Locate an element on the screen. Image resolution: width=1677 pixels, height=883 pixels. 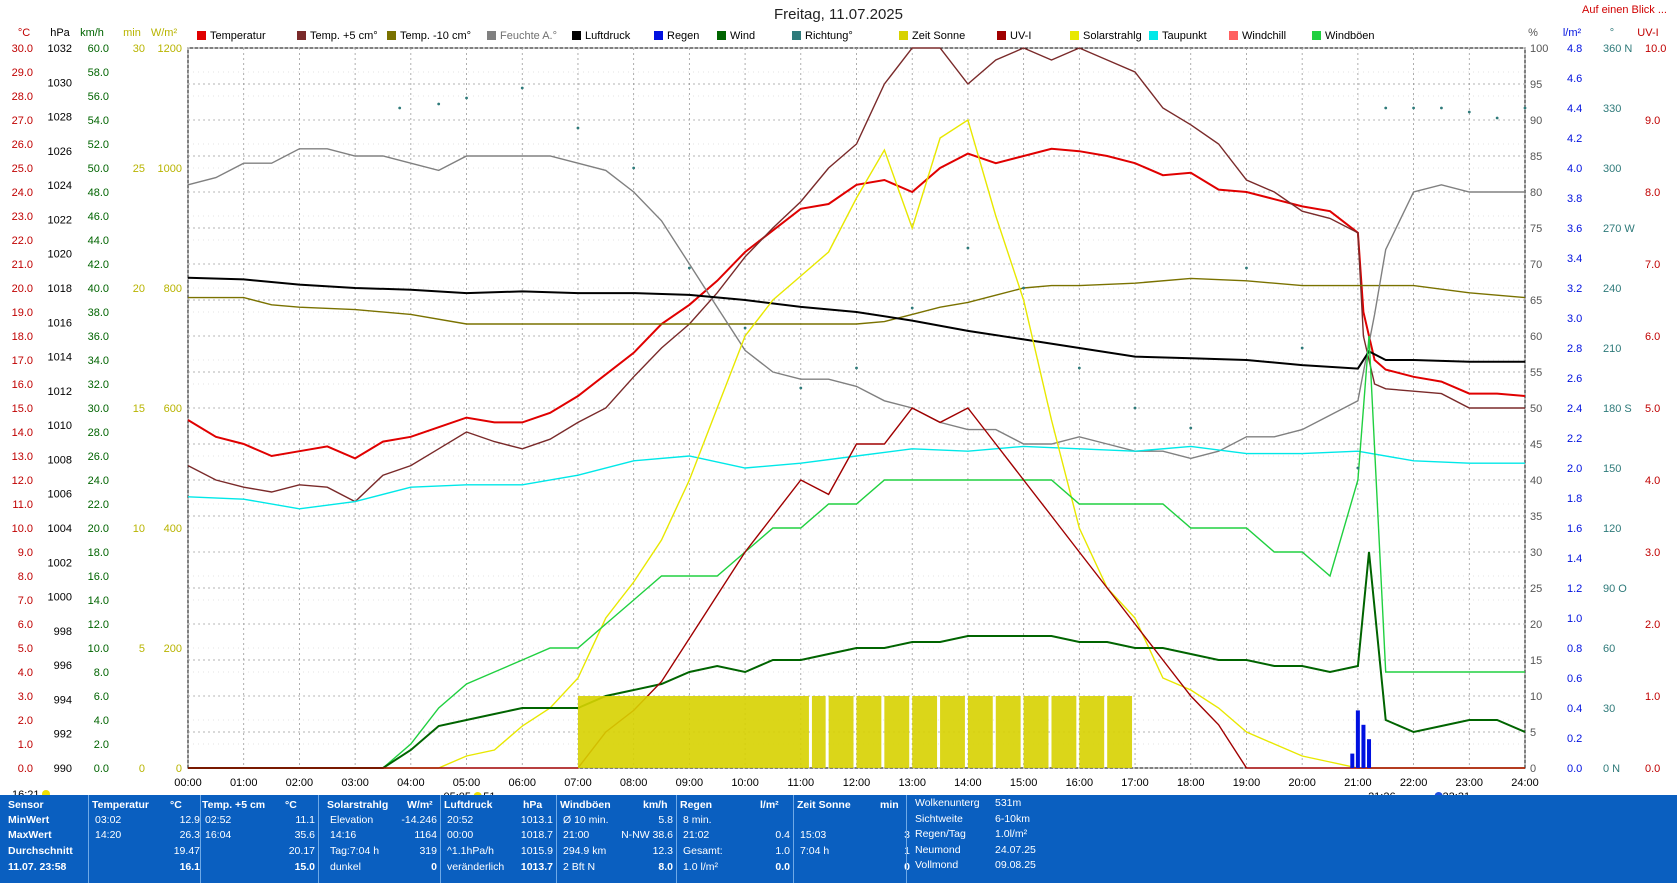
y-tick-label-pct: 70 is located at coordinates (1536, 265).